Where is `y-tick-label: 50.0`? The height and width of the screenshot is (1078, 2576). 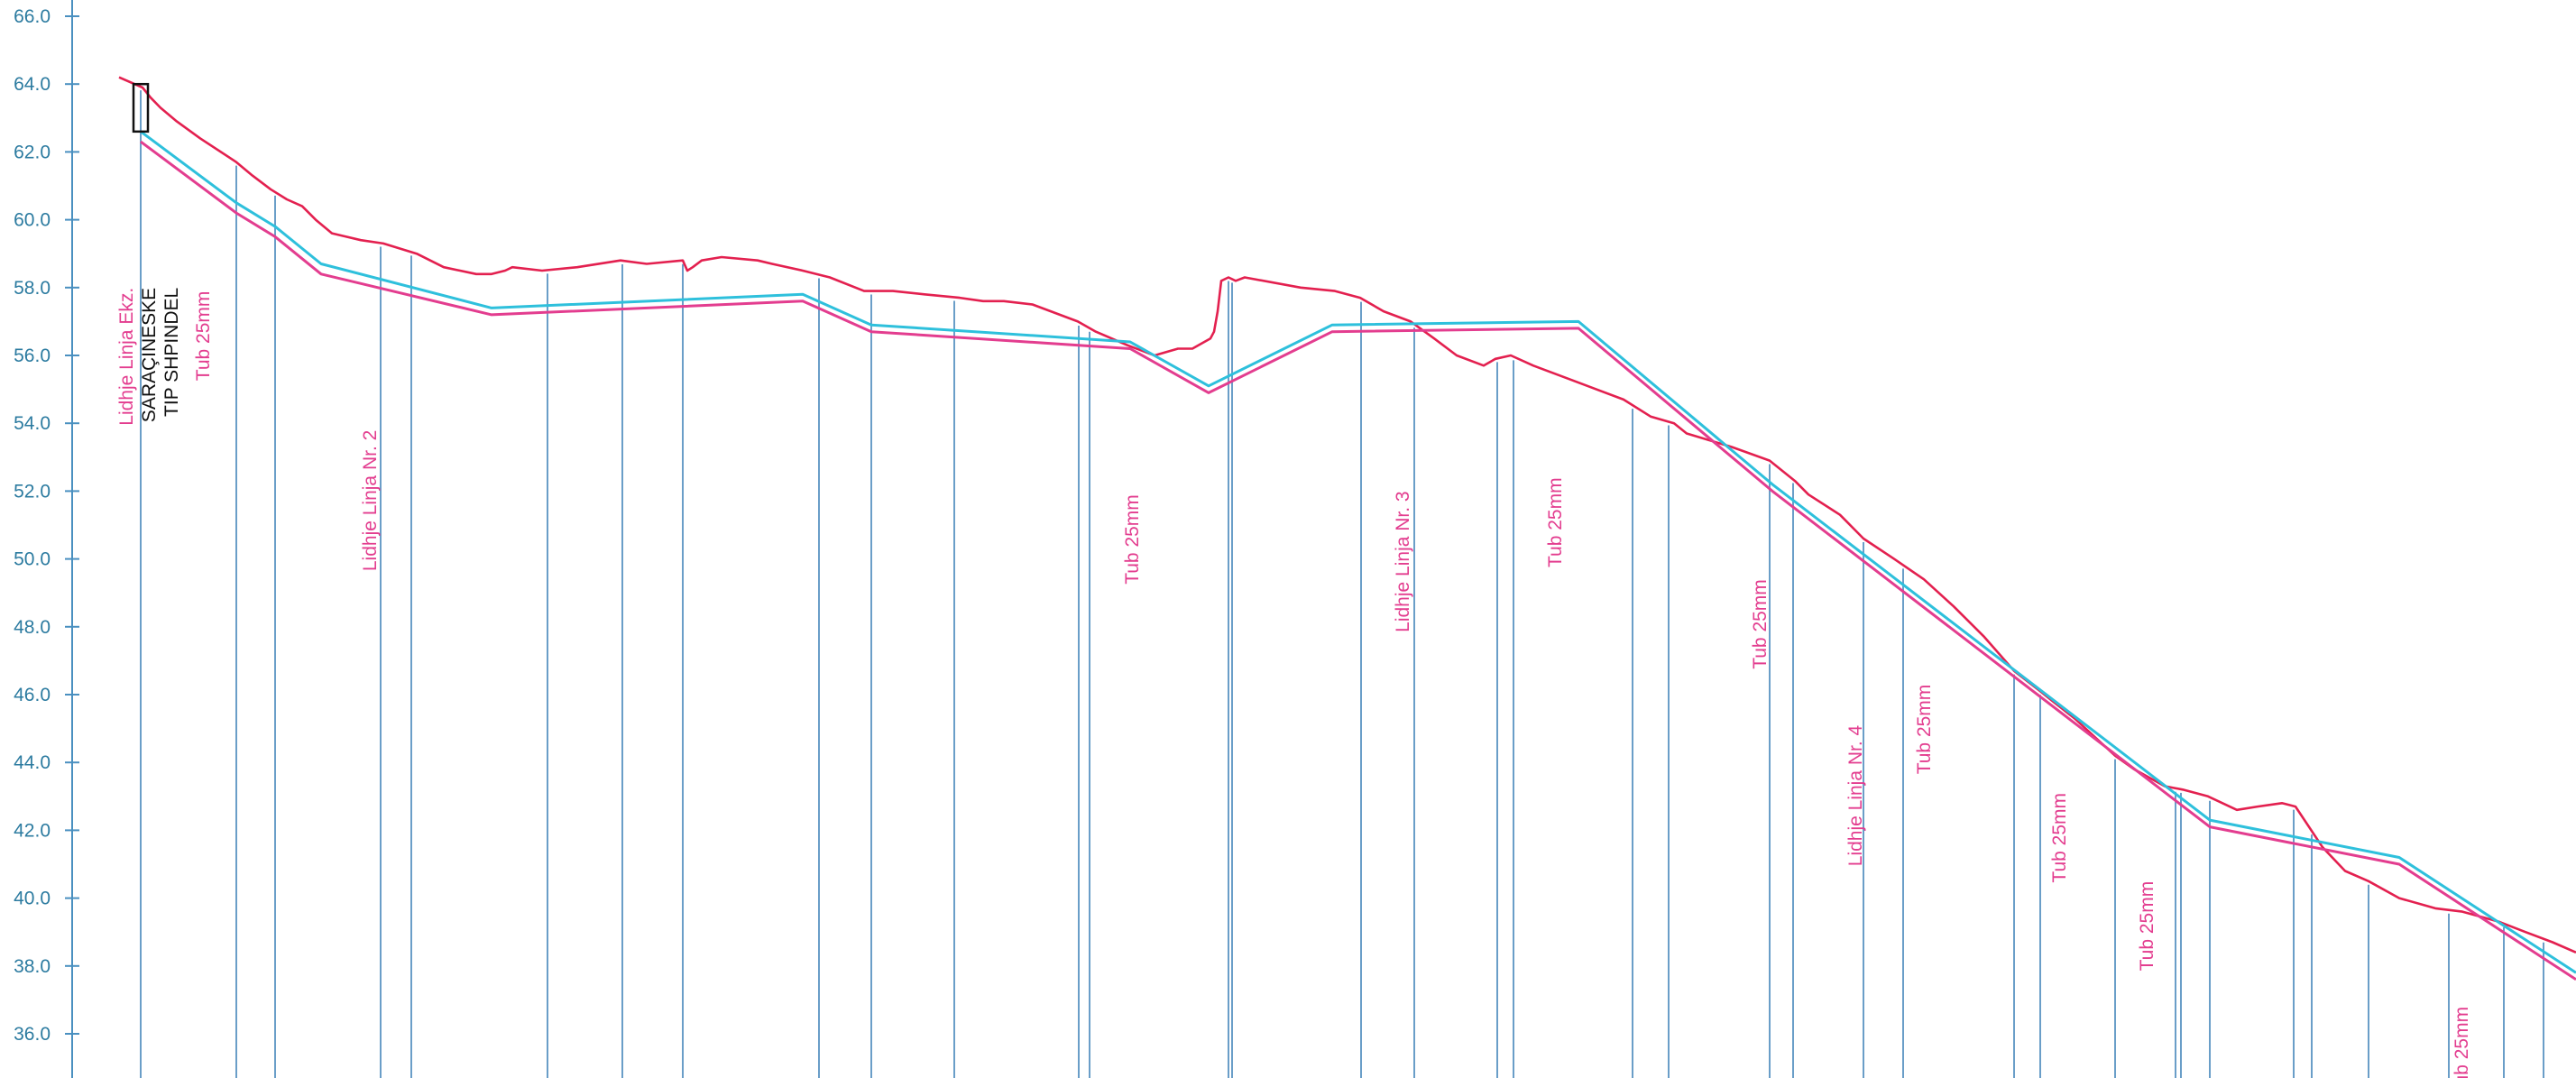 y-tick-label: 50.0 is located at coordinates (32, 559).